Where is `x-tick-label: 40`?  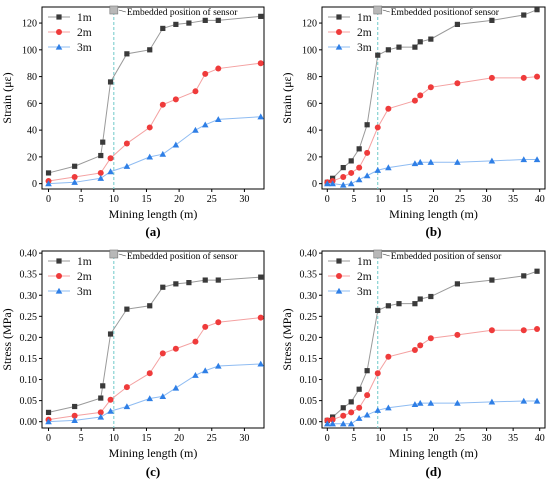 x-tick-label: 40 is located at coordinates (540, 438).